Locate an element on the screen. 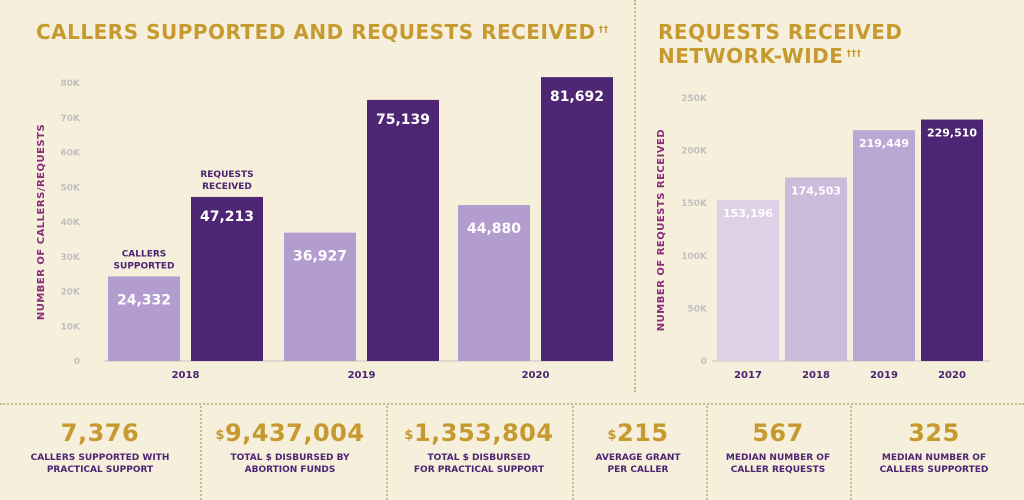 The height and width of the screenshot is (500, 1024). stat-number: 567 is located at coordinates (778, 433).